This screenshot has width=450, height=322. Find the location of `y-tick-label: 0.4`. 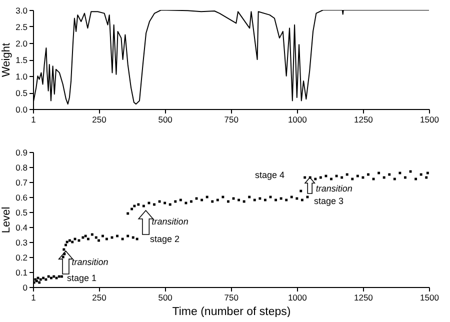

y-tick-label: 0.4 is located at coordinates (22, 227).